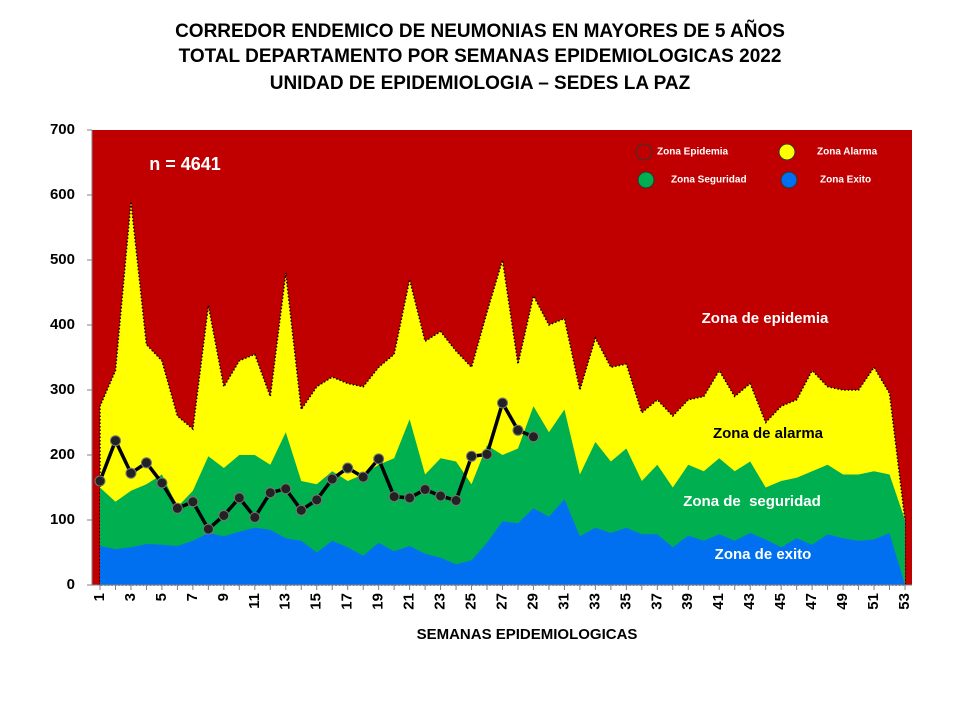 The height and width of the screenshot is (720, 960). Describe the element at coordinates (316, 601) in the screenshot. I see `x-tick-label: 15` at that location.